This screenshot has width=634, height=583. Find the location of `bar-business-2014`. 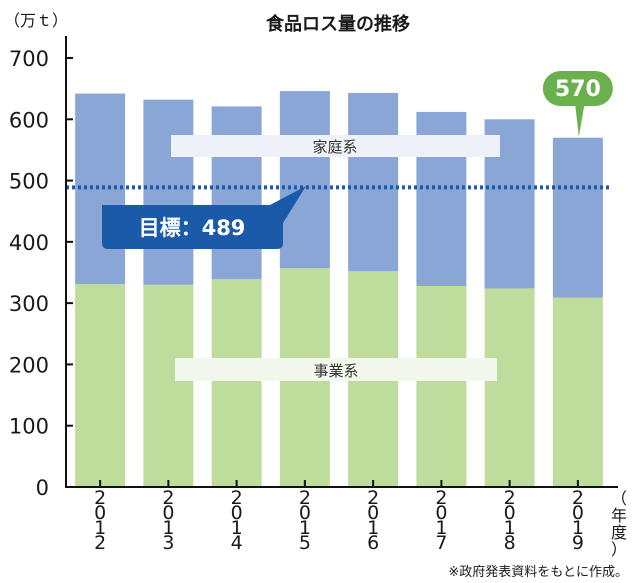

bar-business-2014 is located at coordinates (236, 383).